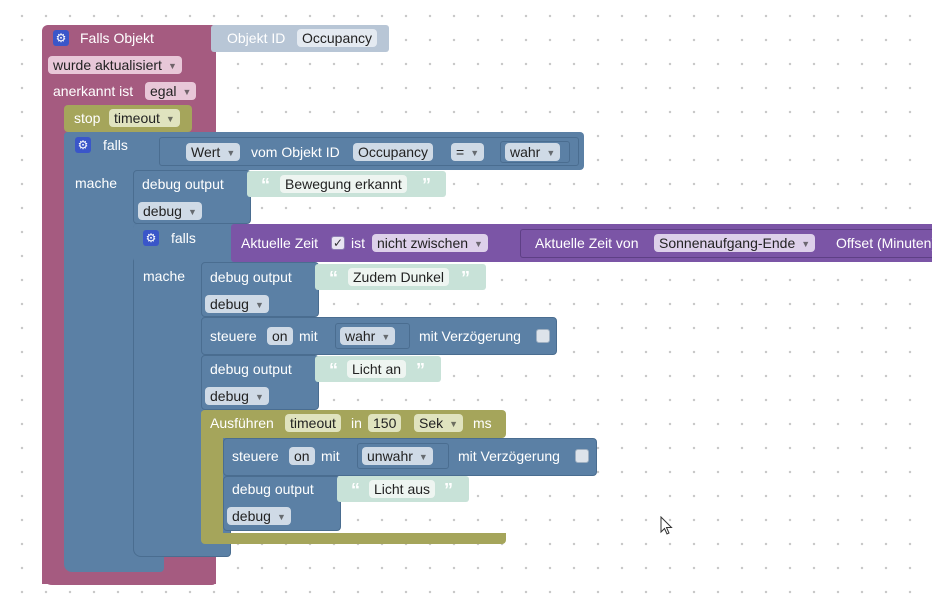 The image size is (932, 599). I want to click on steuere-label-2: steuere, so click(255, 456).